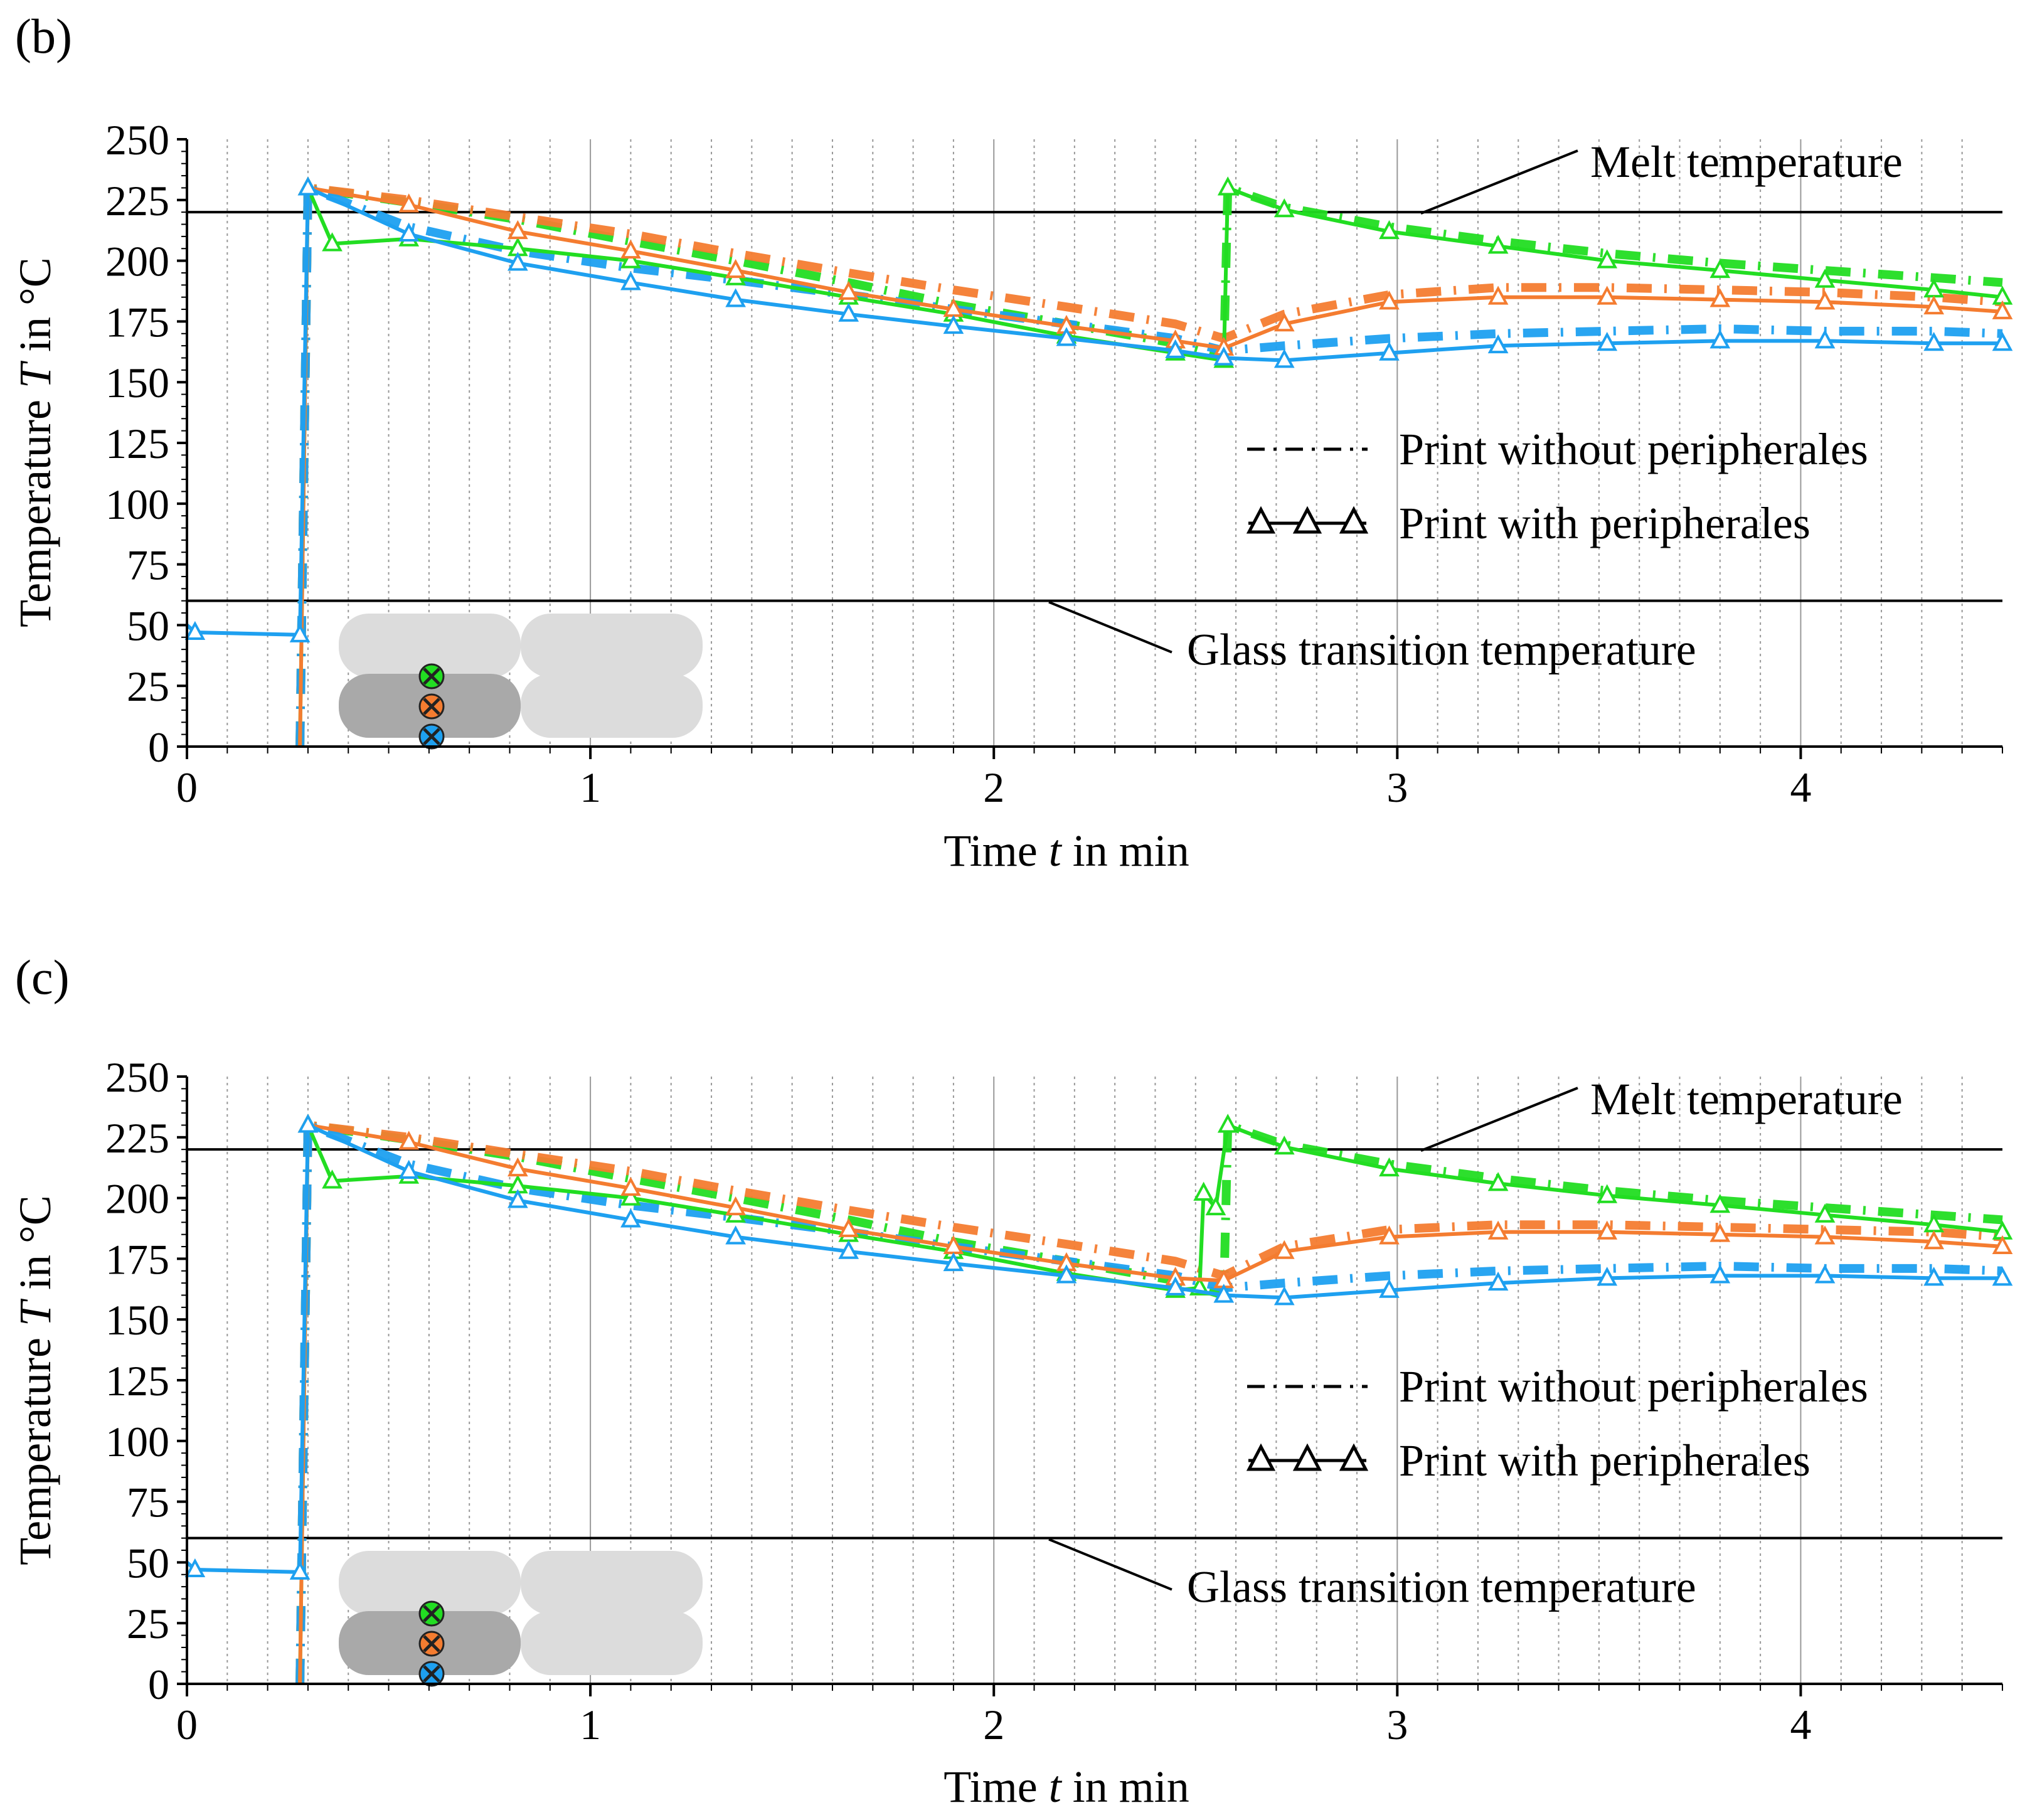  I want to click on measure-point-bottom-marker, so click(431, 1674).